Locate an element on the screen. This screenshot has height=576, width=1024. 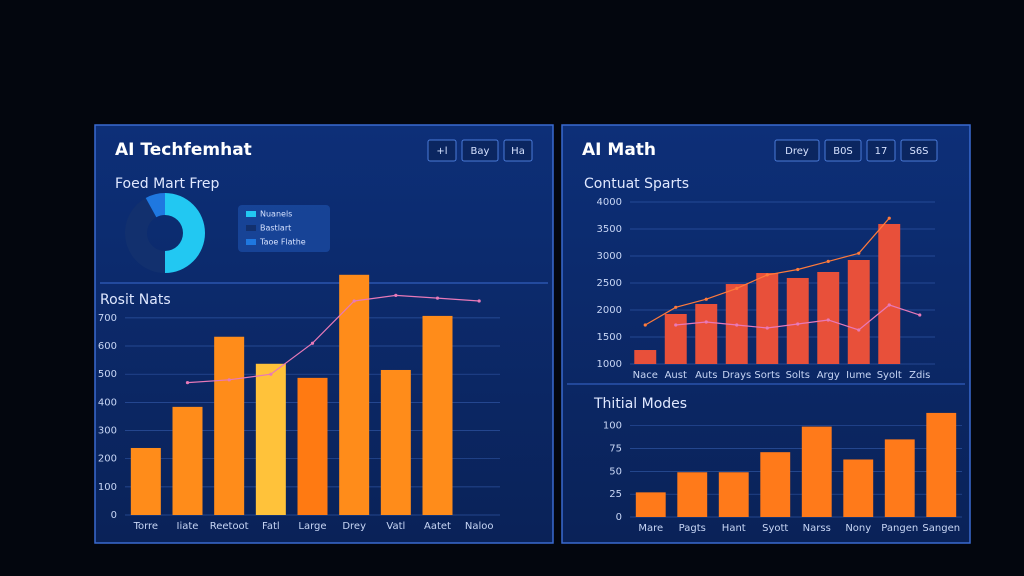
button-label: Drey is located at coordinates (797, 151).